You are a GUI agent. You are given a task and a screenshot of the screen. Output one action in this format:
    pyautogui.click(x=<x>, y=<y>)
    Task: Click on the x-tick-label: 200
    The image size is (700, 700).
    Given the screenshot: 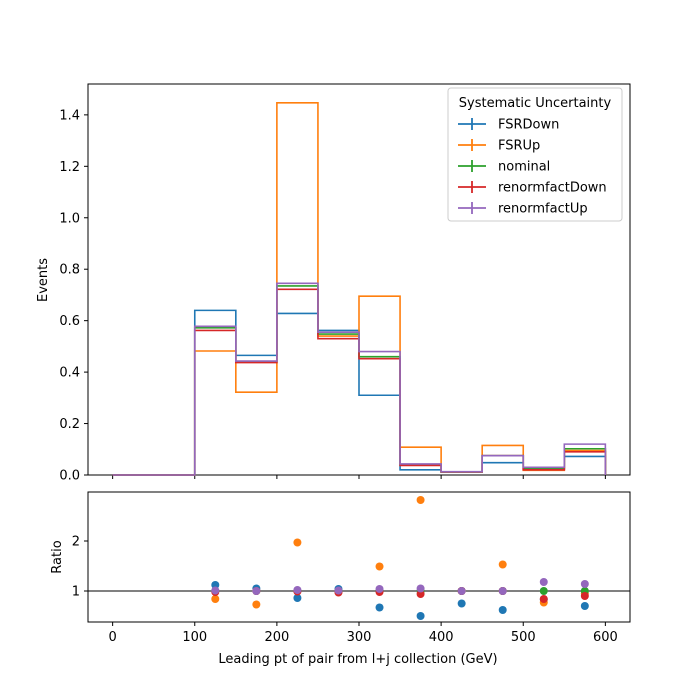 What is the action you would take?
    pyautogui.click(x=276, y=637)
    